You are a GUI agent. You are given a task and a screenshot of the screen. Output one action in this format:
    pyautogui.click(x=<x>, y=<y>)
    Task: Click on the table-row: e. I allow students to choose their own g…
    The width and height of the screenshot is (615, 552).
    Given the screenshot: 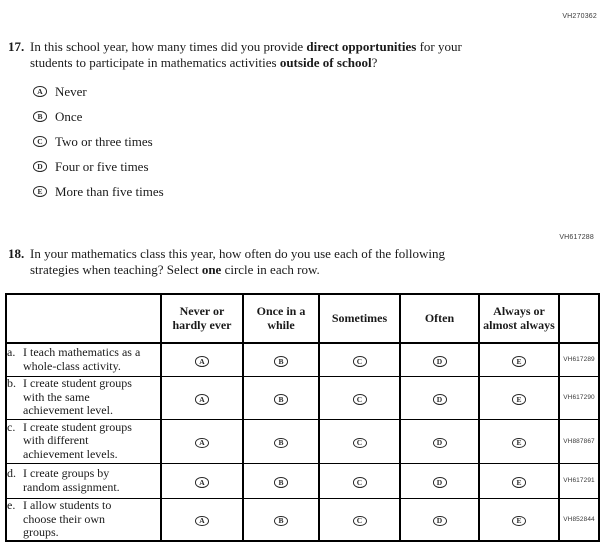 What is the action you would take?
    pyautogui.click(x=302, y=519)
    